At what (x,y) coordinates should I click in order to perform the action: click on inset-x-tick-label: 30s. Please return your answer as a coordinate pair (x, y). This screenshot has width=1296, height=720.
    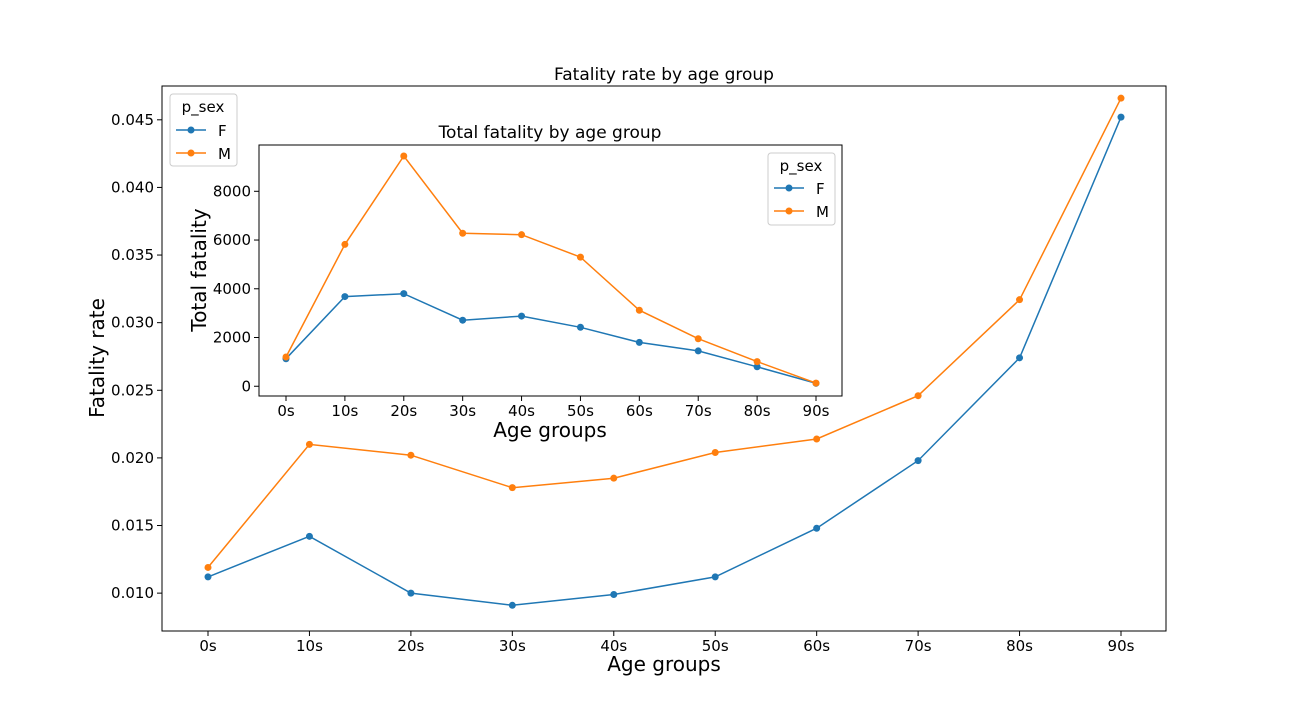
    Looking at the image, I should click on (462, 411).